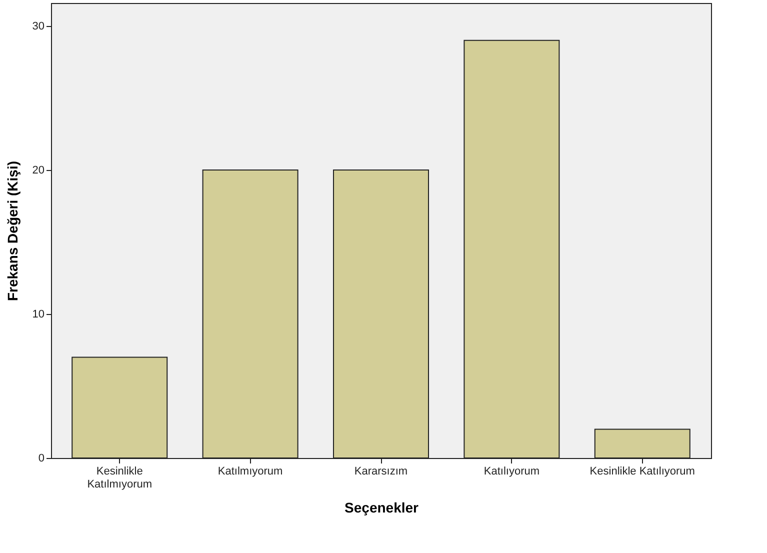  Describe the element at coordinates (41, 458) in the screenshot. I see `y-tick-label: 0` at that location.